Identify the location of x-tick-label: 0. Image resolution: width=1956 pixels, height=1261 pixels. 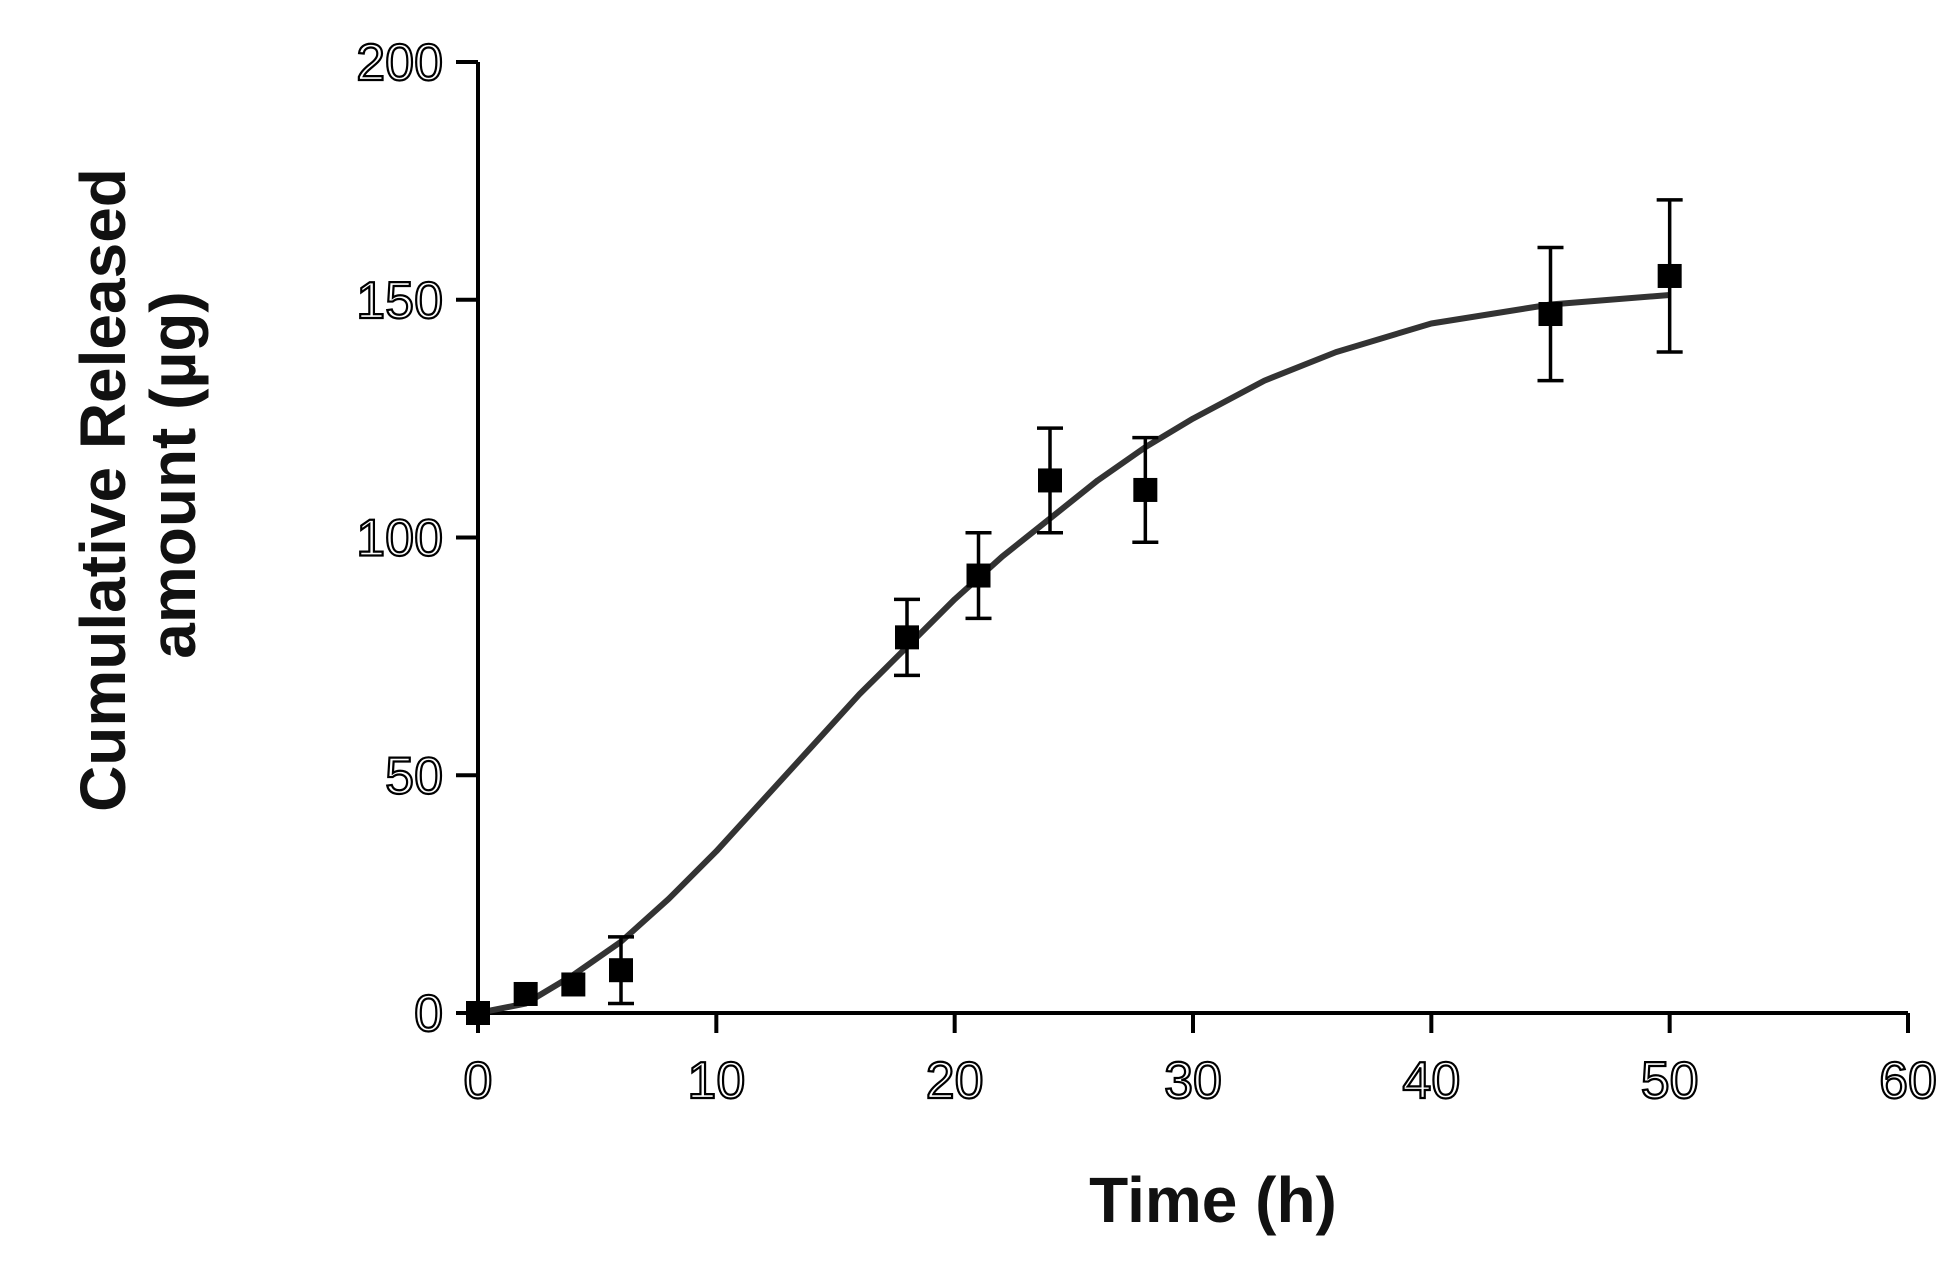
(478, 1081).